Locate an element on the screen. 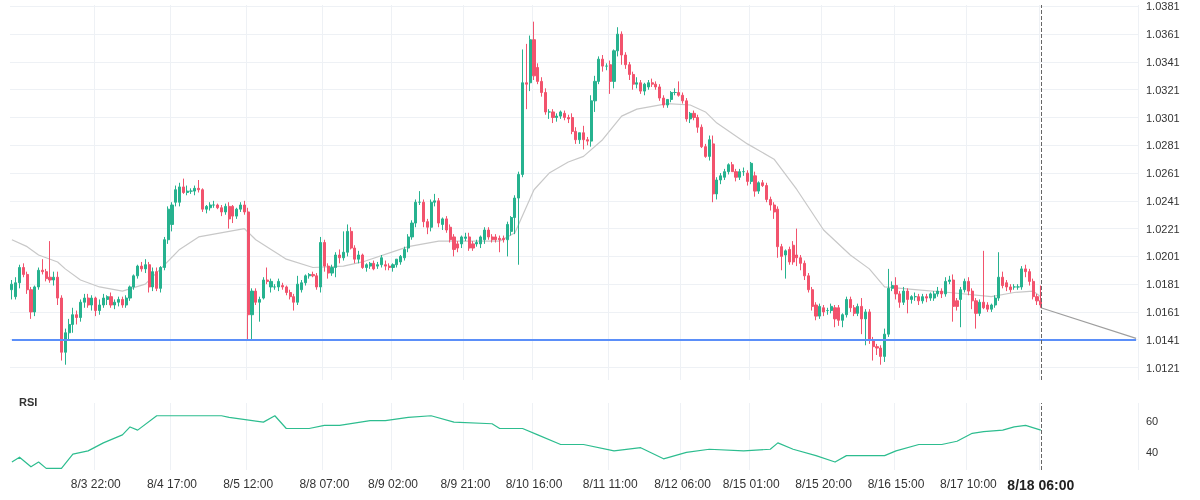 Image resolution: width=1200 pixels, height=500 pixels. x-tick-label: 8/11 11:00 is located at coordinates (610, 484).